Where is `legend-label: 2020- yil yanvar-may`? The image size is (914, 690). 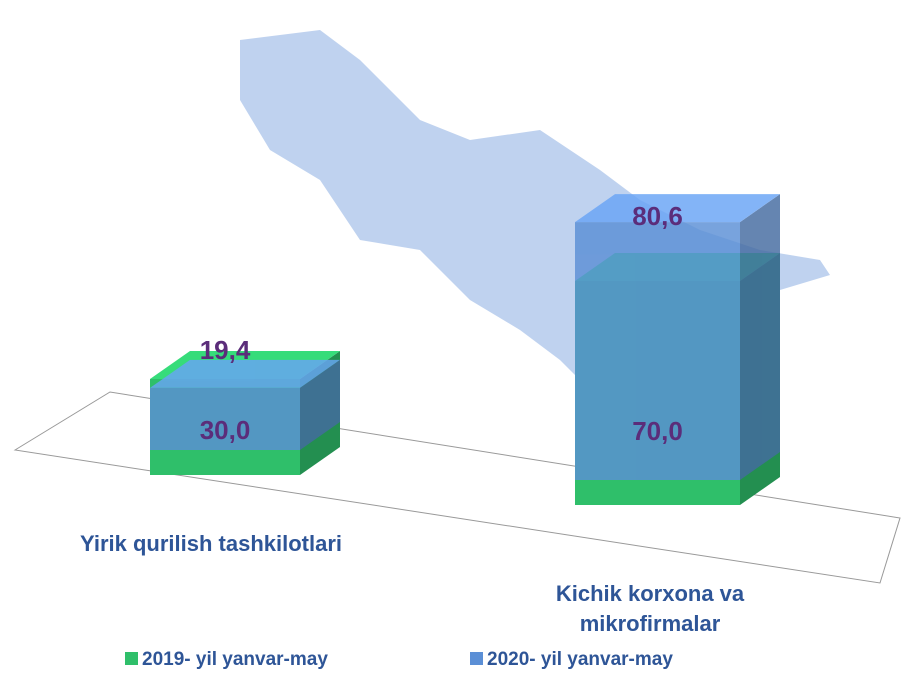
legend-label: 2020- yil yanvar-may is located at coordinates (580, 659).